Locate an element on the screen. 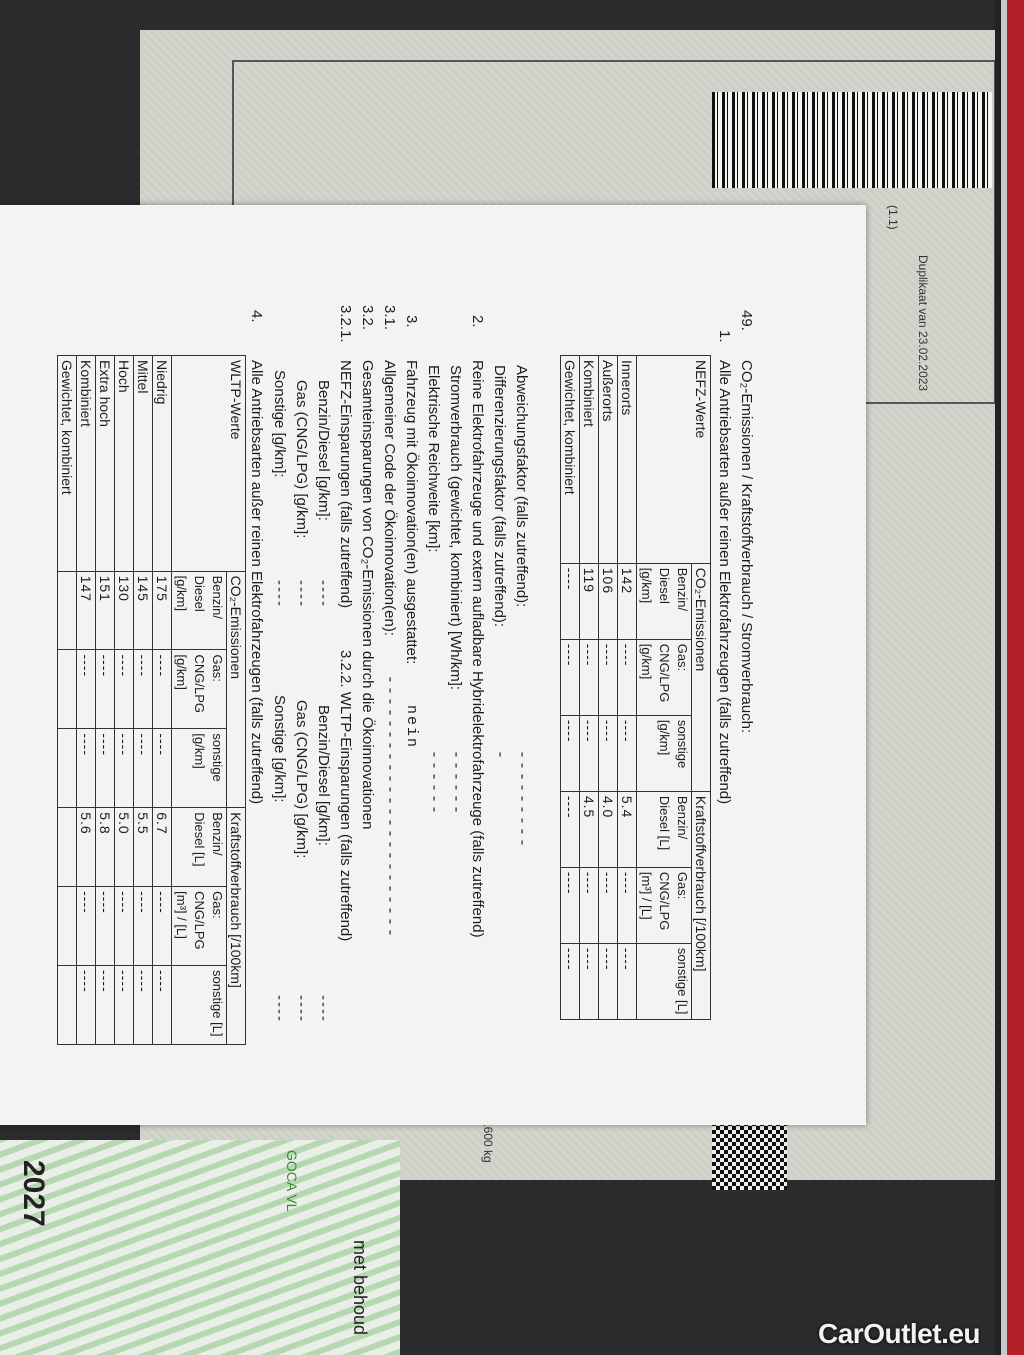 The height and width of the screenshot is (1355, 1024). ticket-year: 2027 is located at coordinates (33, 1193).